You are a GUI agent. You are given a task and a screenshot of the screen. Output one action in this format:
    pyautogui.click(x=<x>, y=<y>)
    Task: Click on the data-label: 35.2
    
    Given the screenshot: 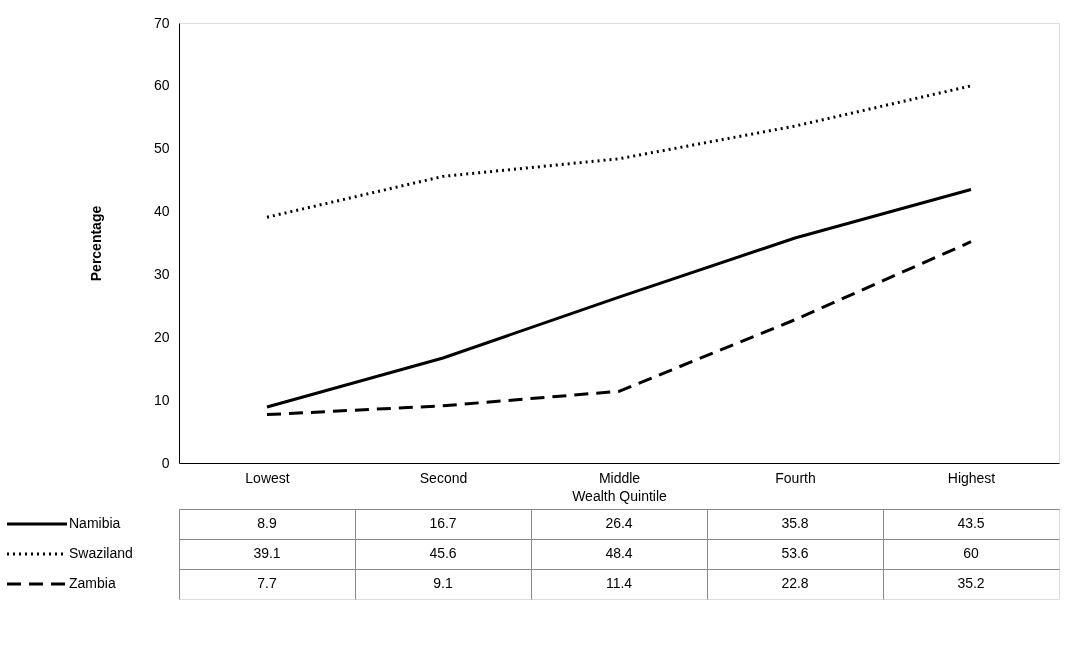 What is the action you would take?
    pyautogui.click(x=971, y=583)
    